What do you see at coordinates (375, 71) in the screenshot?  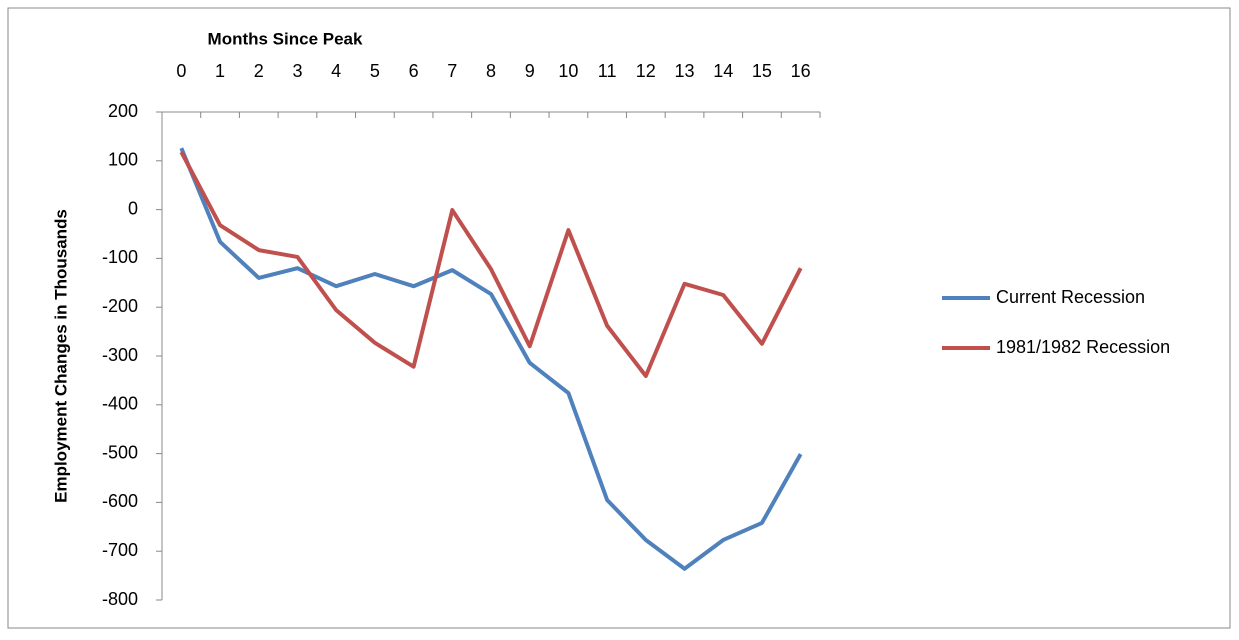 I see `x-tick-label: 5` at bounding box center [375, 71].